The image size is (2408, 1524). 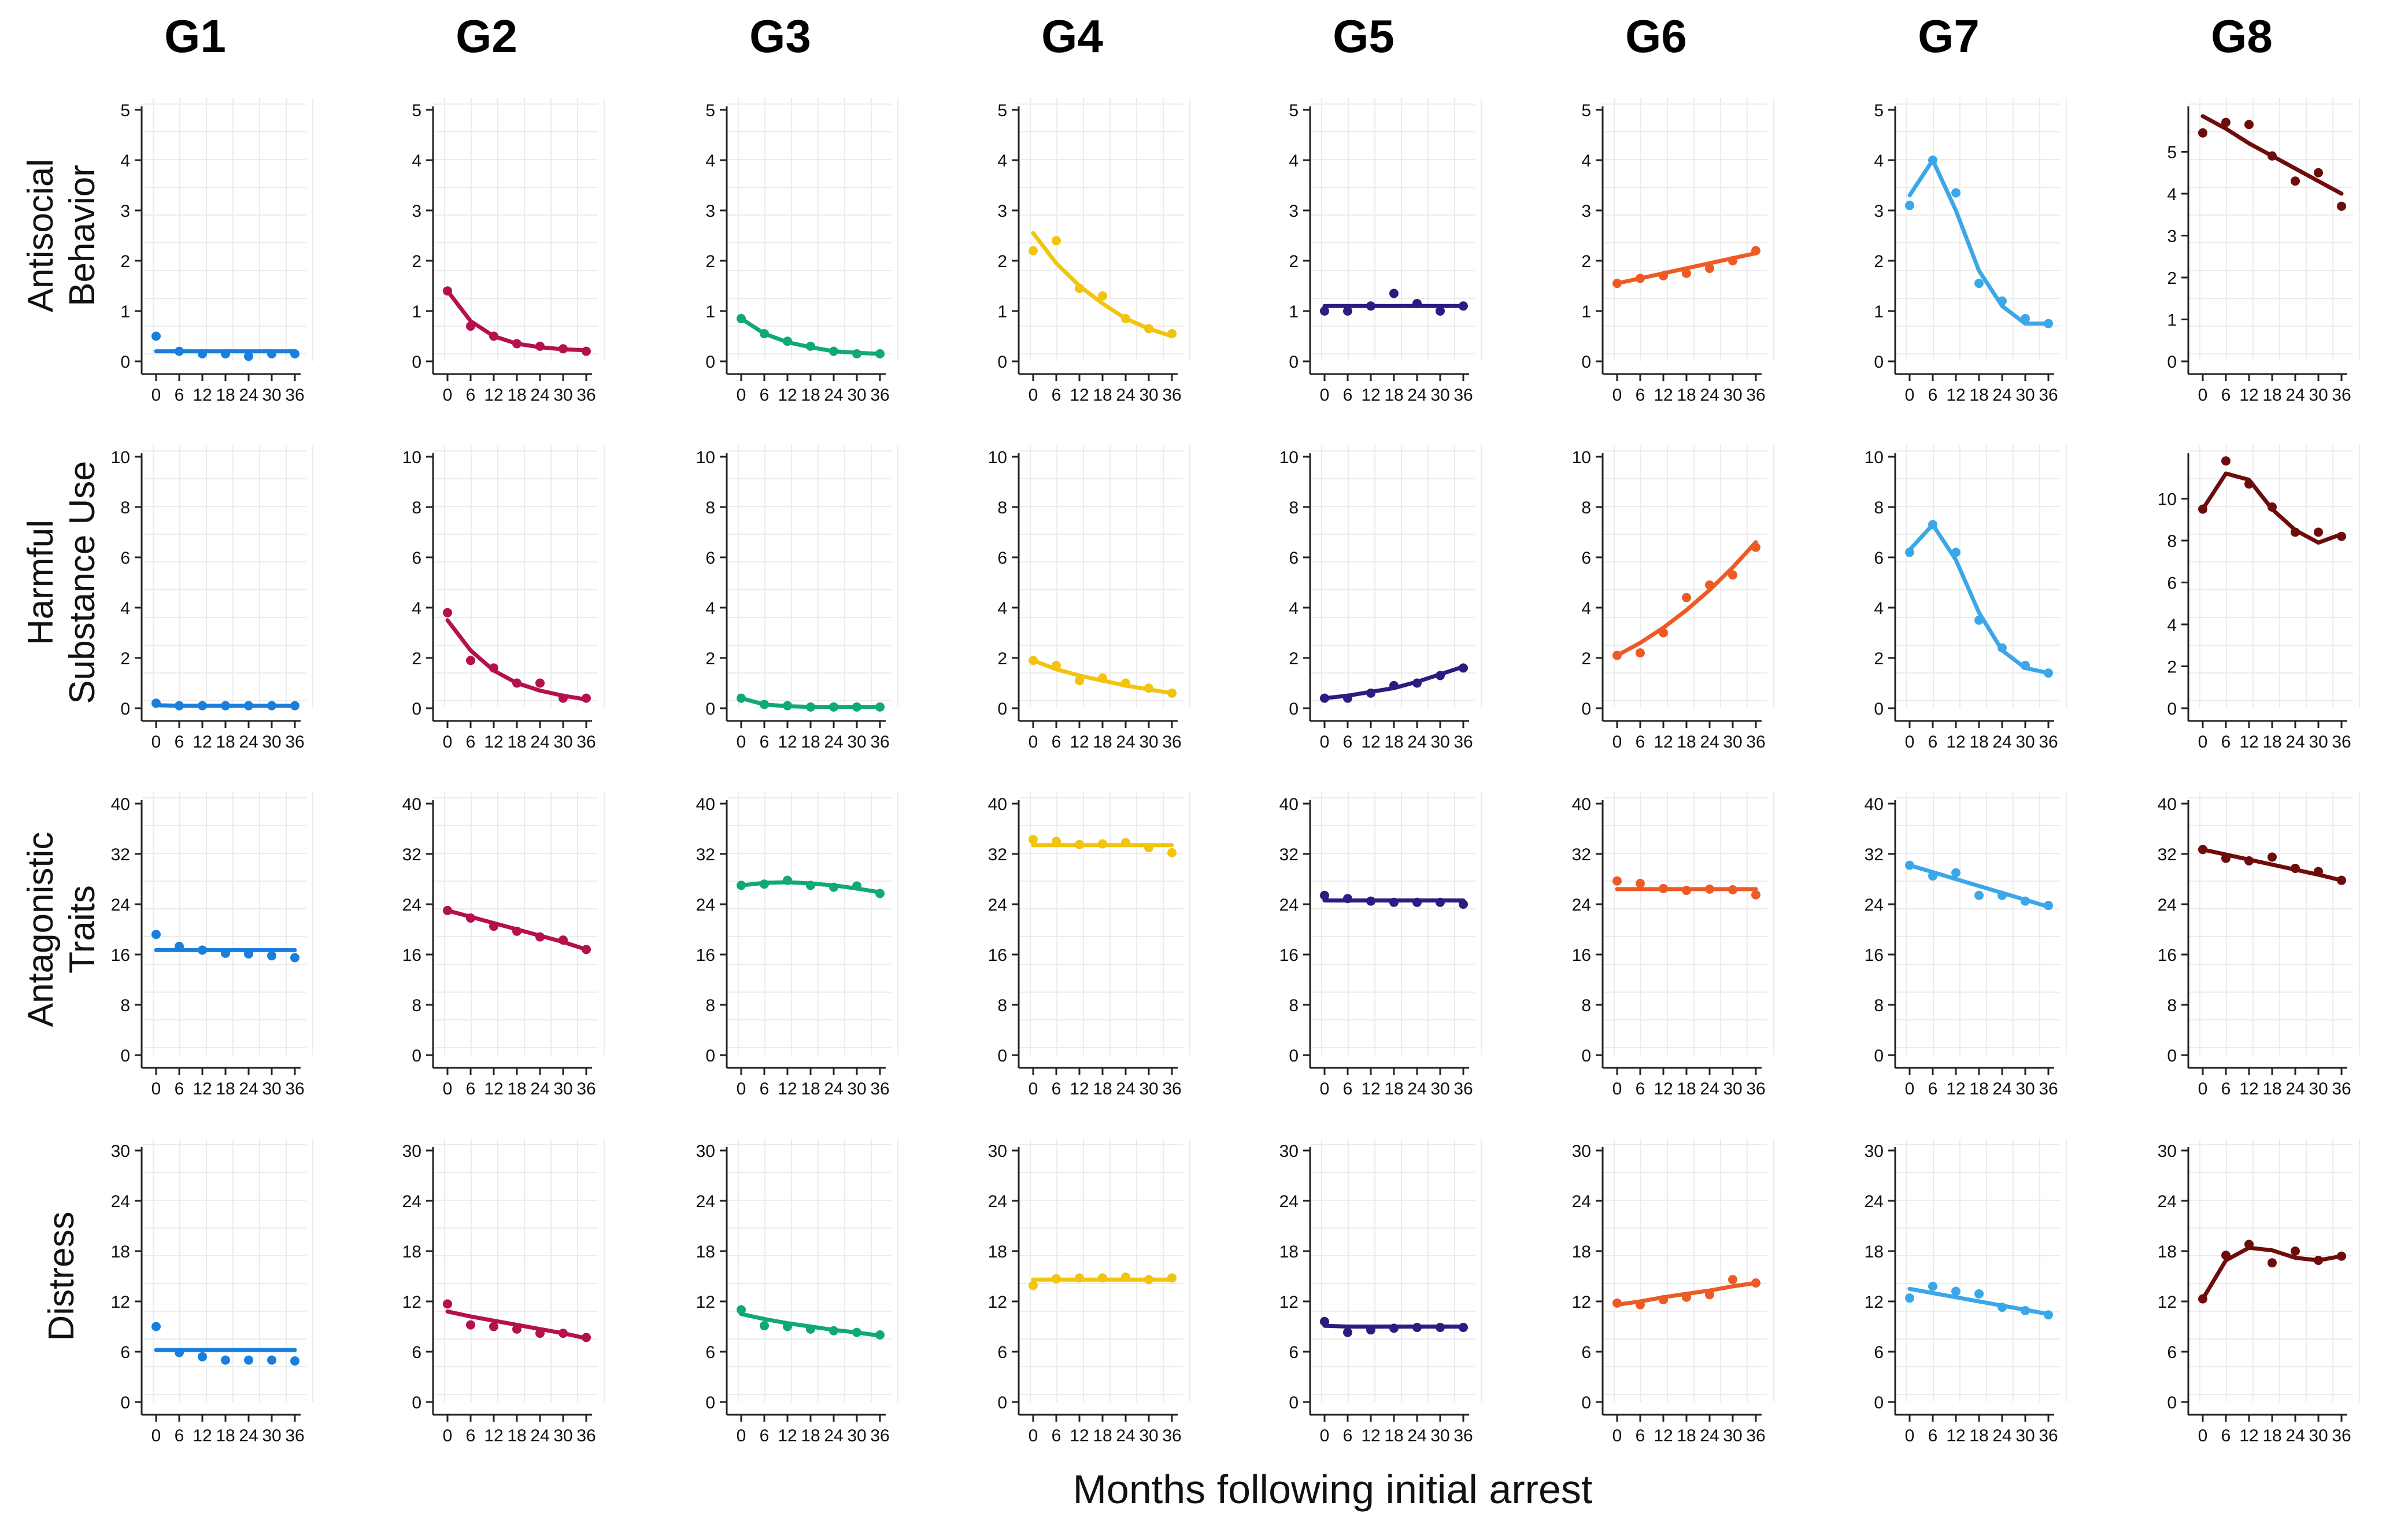 I want to click on data-point-r2-g8-m0, so click(x=2202, y=509).